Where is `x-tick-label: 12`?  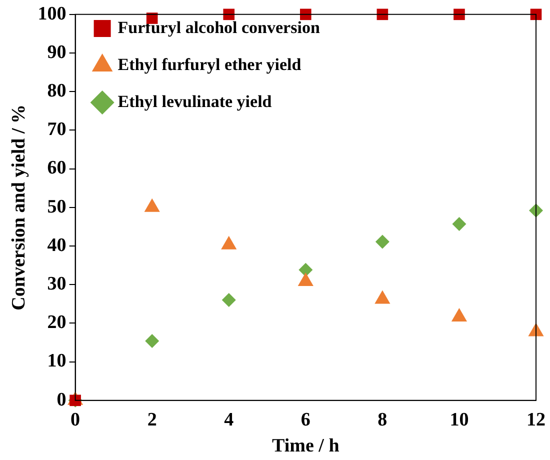
x-tick-label: 12 is located at coordinates (536, 420).